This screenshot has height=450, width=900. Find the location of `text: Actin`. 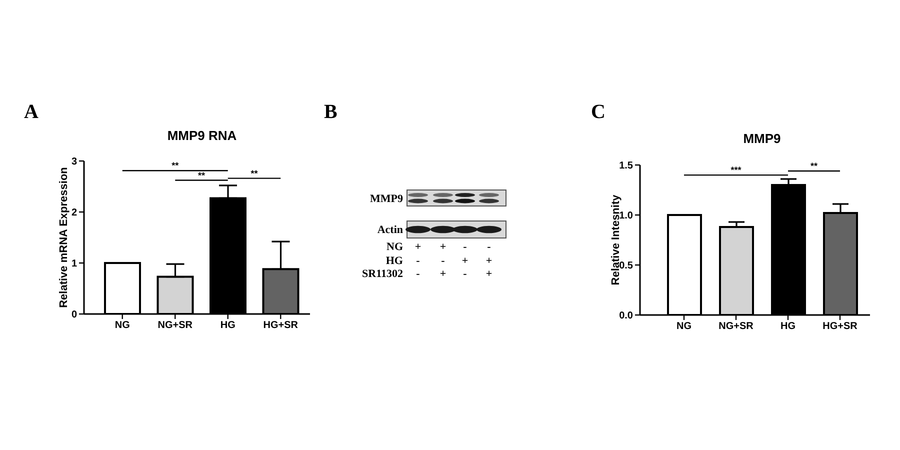

text: Actin is located at coordinates (390, 230).